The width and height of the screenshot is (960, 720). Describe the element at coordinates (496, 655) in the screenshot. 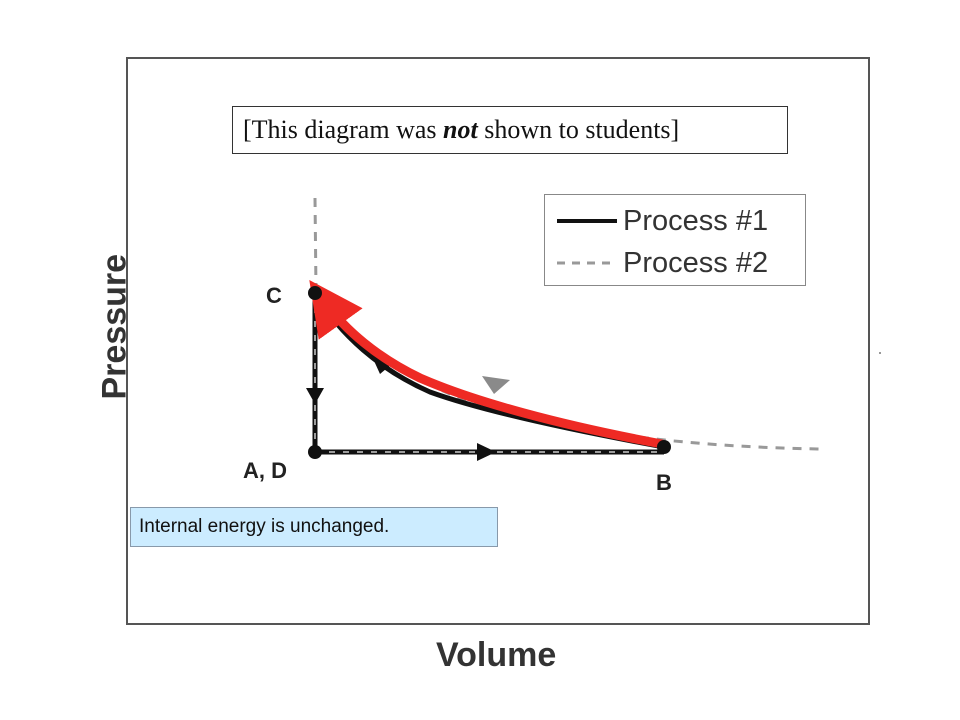

I see `x-axis-label: Volume` at that location.